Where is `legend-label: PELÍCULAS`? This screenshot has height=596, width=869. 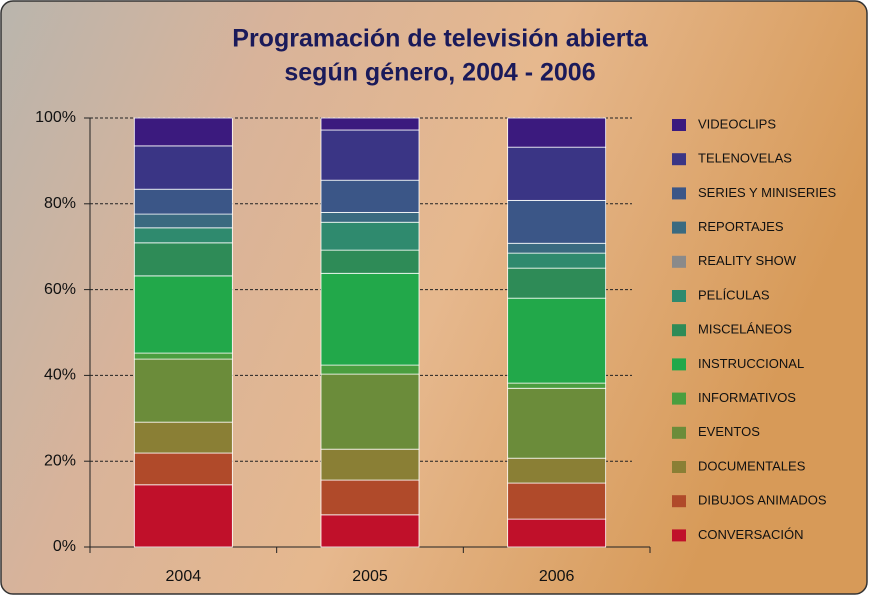 legend-label: PELÍCULAS is located at coordinates (734, 294).